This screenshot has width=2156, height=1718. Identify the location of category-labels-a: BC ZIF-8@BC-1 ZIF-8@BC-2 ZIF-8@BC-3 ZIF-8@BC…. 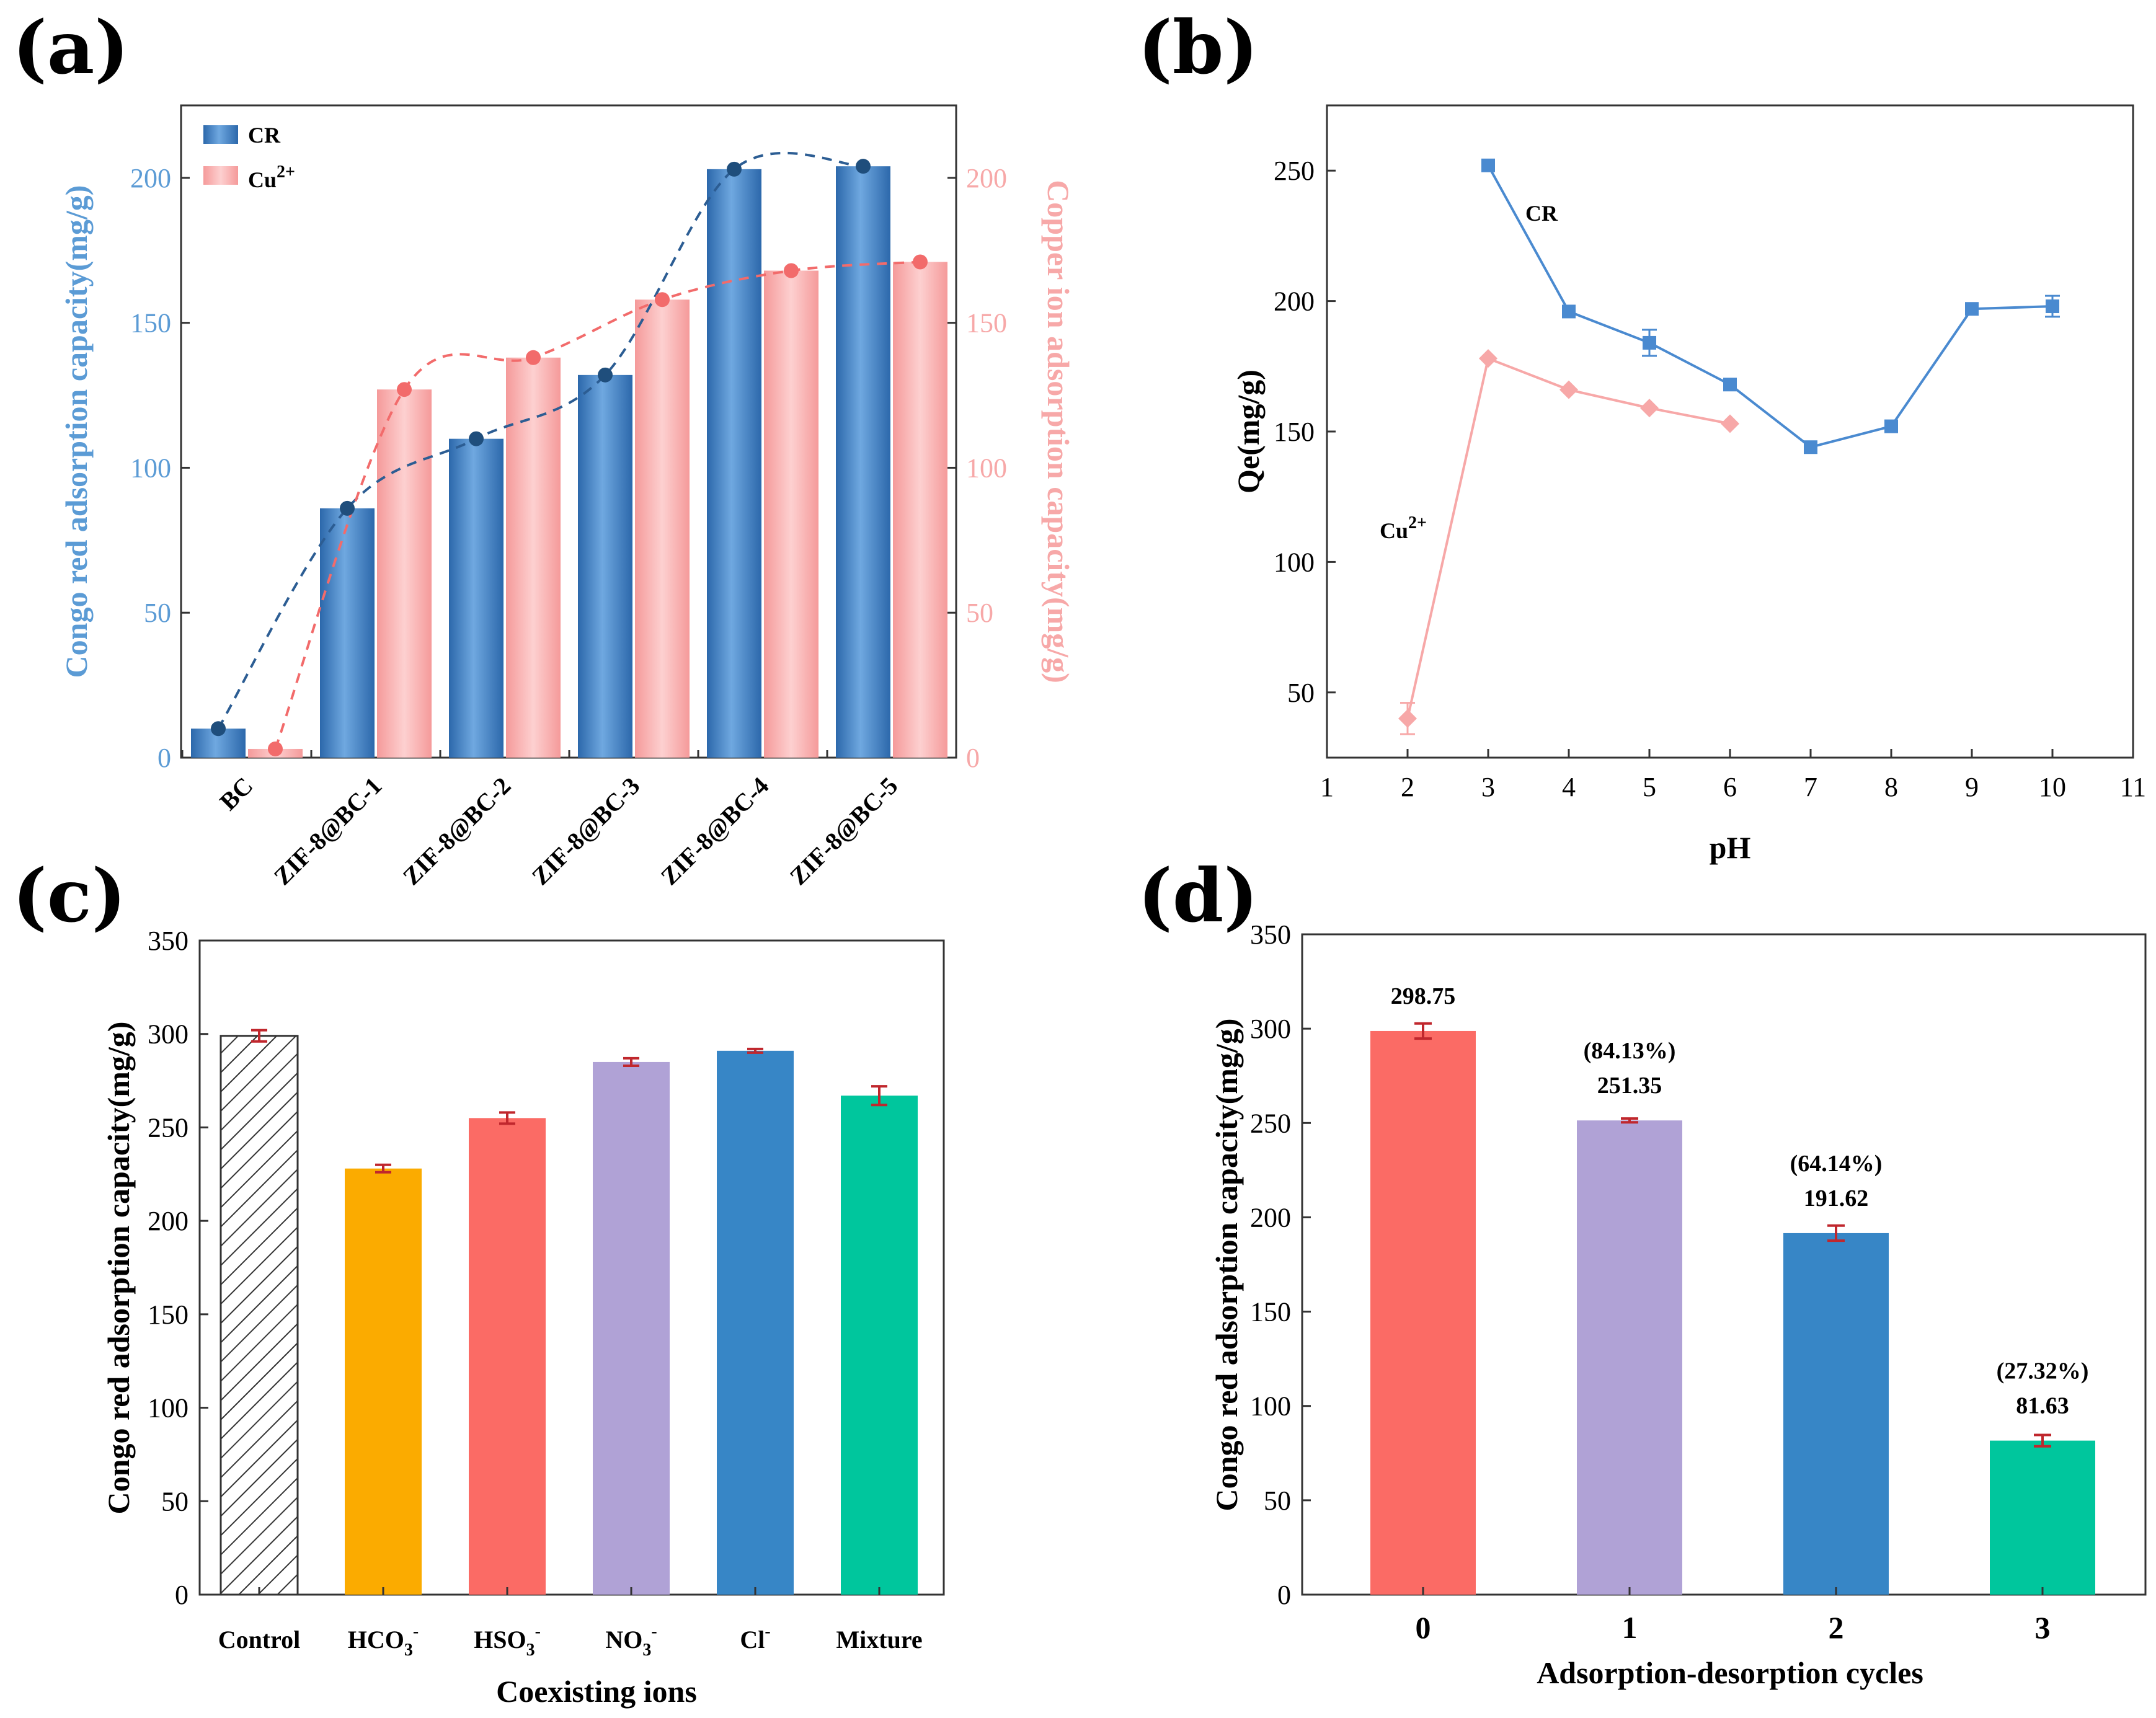
(558, 831).